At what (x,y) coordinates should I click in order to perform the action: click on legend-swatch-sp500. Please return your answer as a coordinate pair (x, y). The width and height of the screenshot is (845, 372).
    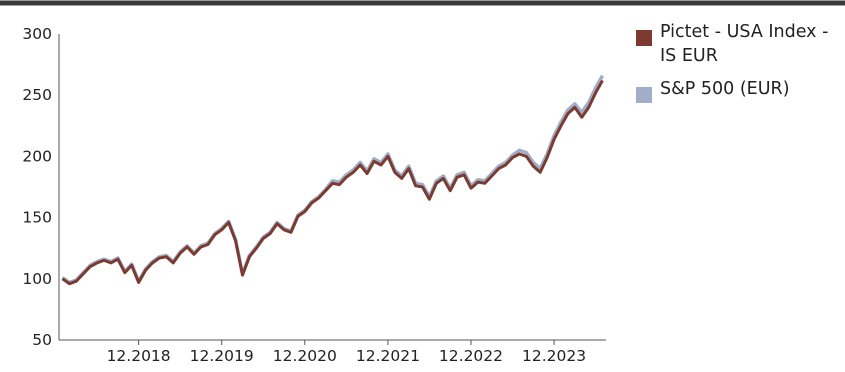
    Looking at the image, I should click on (644, 95).